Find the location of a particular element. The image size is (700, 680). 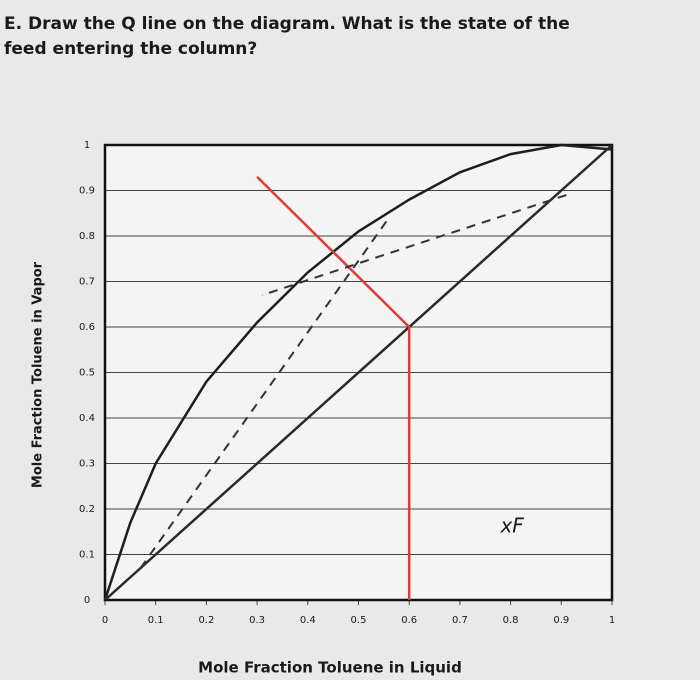

x-tick-label: 0 is located at coordinates (105, 620).